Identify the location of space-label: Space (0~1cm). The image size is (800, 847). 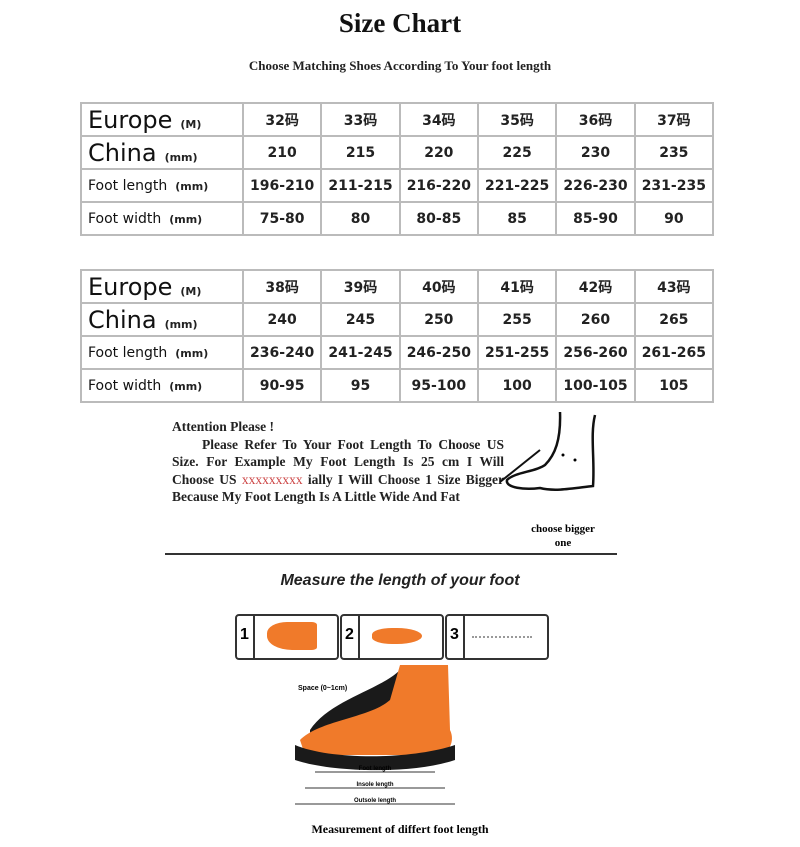
(322, 688).